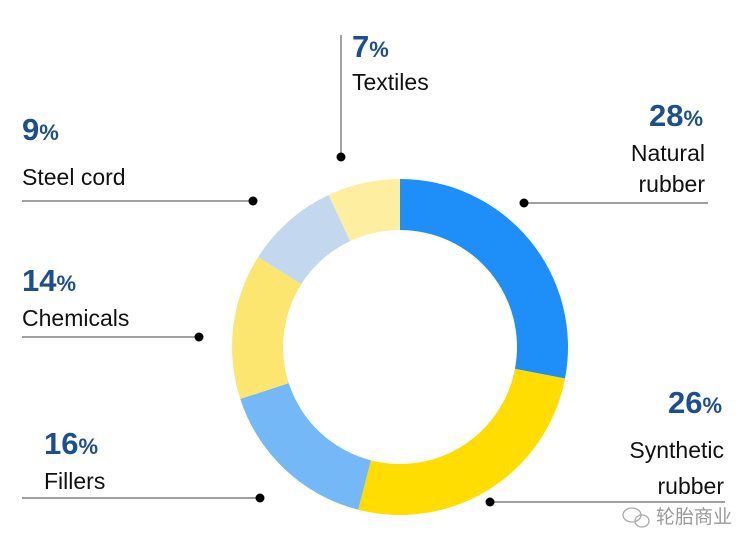 The height and width of the screenshot is (551, 754). Describe the element at coordinates (304, 239) in the screenshot. I see `slice-steel-cord` at that location.